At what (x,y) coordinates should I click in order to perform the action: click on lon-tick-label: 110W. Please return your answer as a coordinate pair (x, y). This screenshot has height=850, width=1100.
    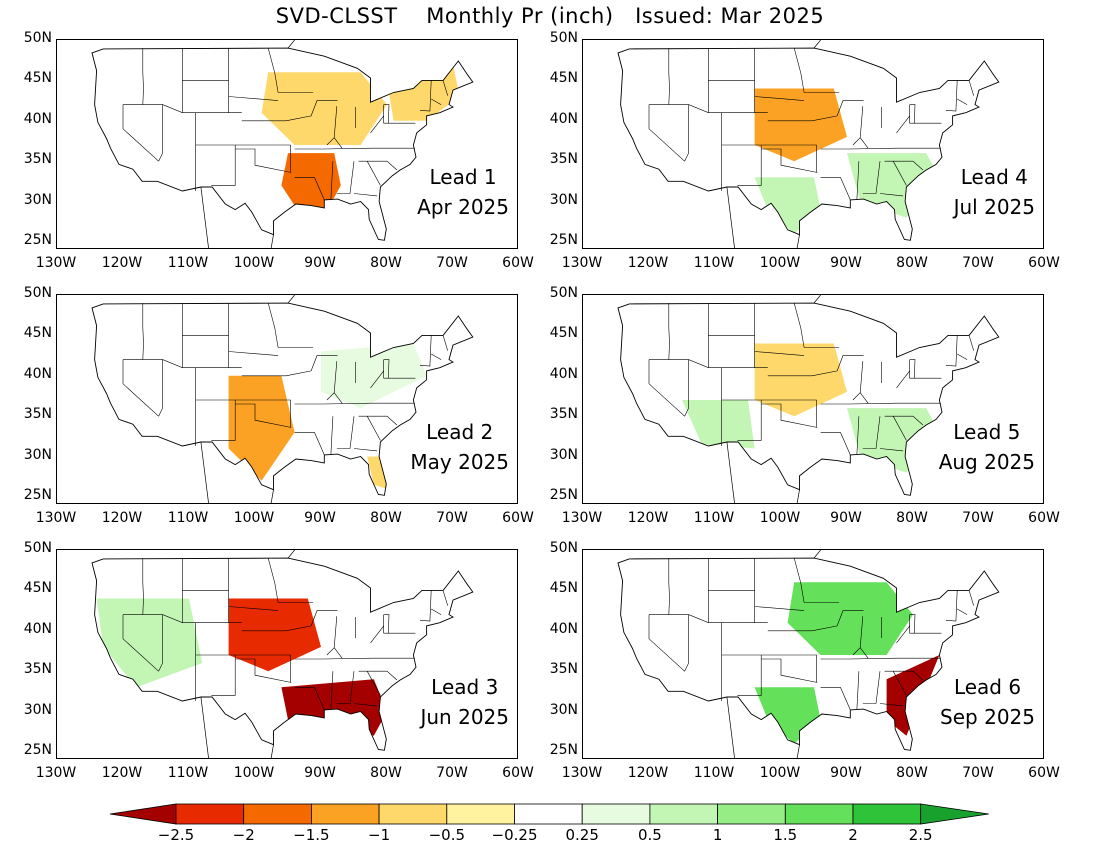
    Looking at the image, I should click on (714, 263).